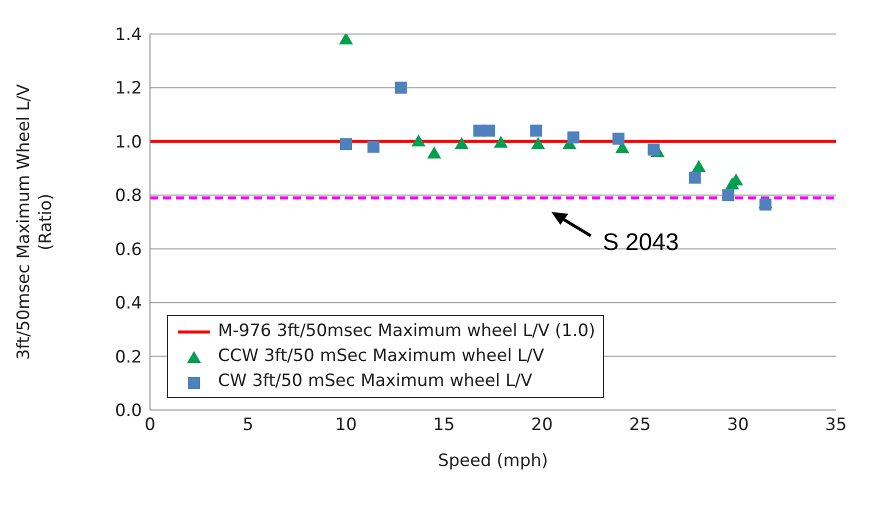  Describe the element at coordinates (738, 425) in the screenshot. I see `x-tick-label: 30` at that location.